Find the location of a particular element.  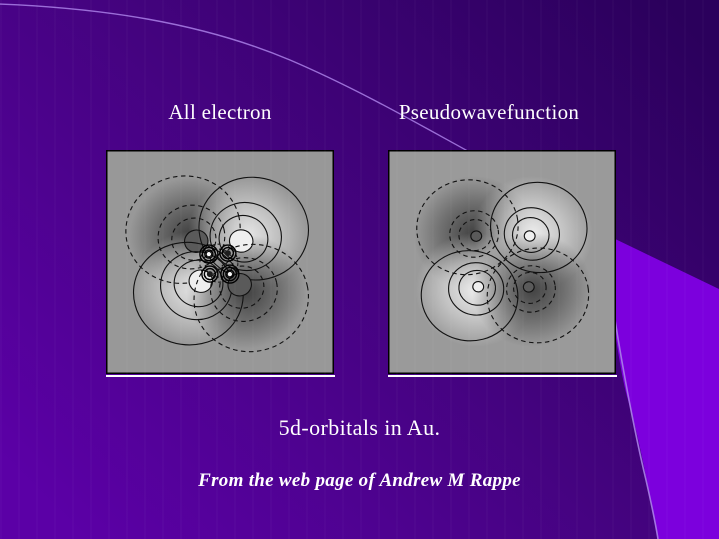

contour-plot-pseudowavefunction is located at coordinates (502, 262).